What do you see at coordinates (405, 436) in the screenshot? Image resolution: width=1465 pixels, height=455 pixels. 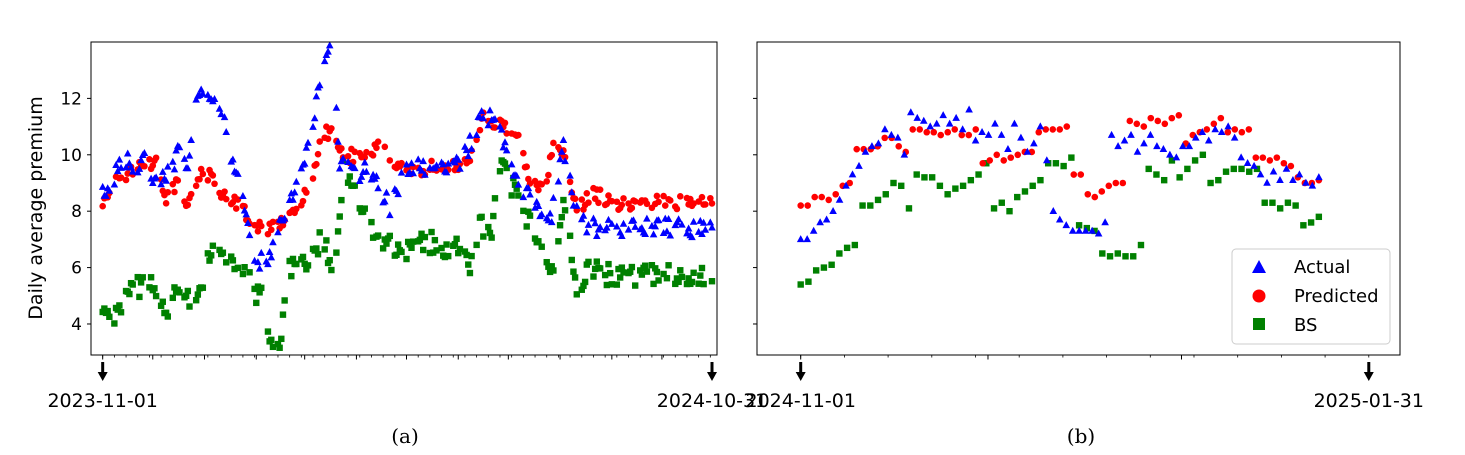 I see `caption-a: (a)` at bounding box center [405, 436].